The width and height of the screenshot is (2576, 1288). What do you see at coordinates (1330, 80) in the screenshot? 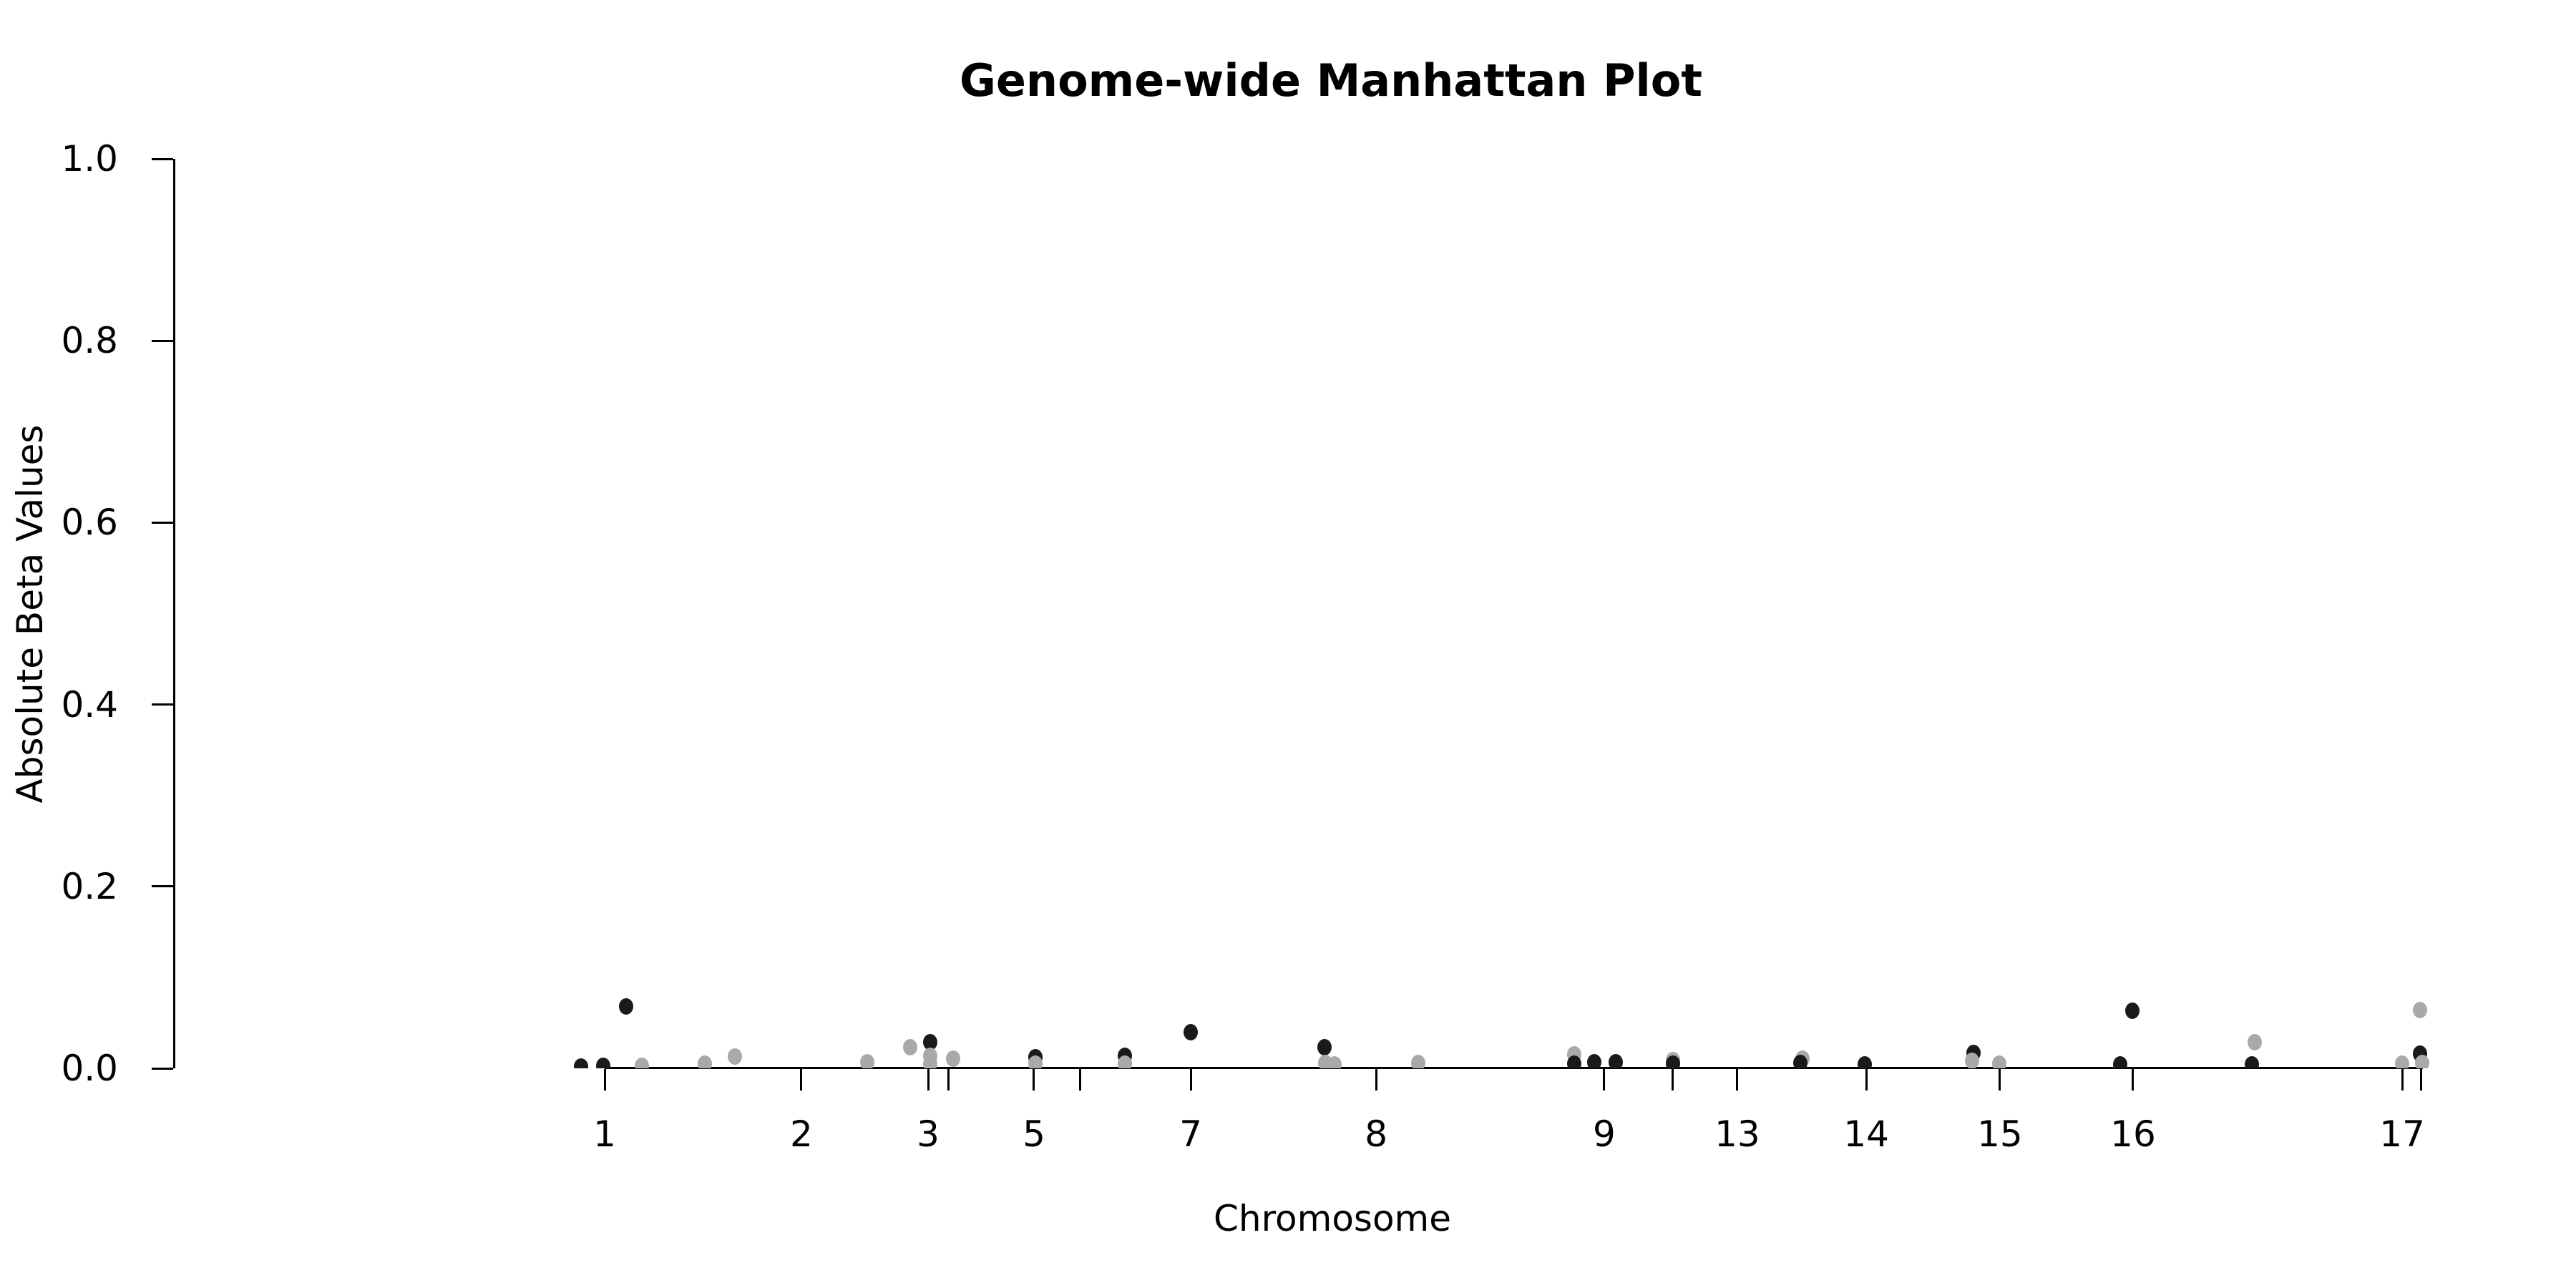
I see `chart-title: Genome-wide Manhattan Plot` at bounding box center [1330, 80].